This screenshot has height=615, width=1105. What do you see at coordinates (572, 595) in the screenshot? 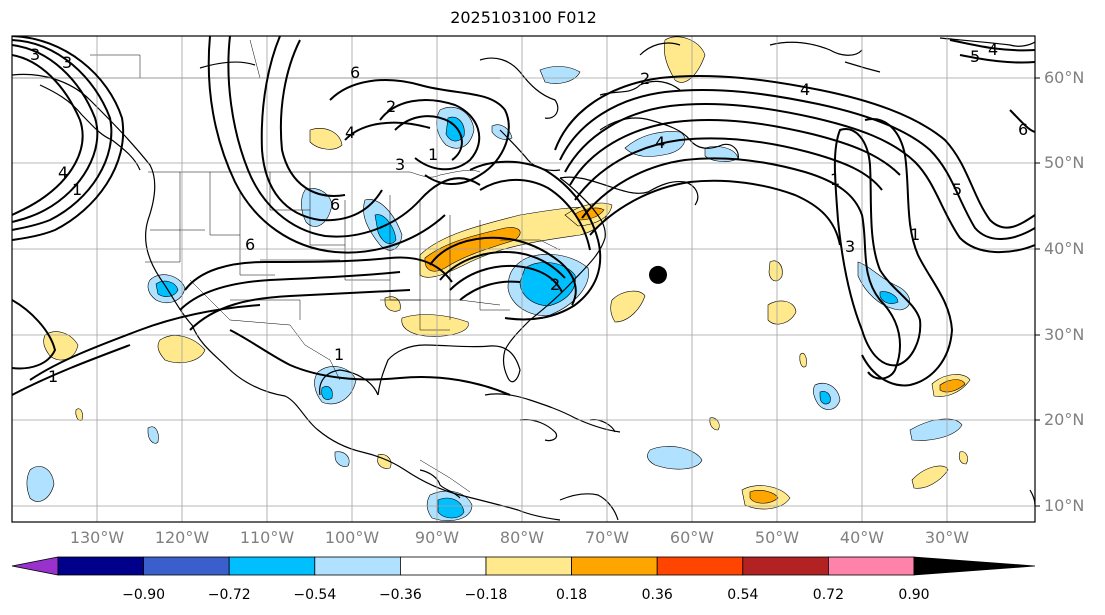
I see `colorbar-label: 0.18` at bounding box center [572, 595].